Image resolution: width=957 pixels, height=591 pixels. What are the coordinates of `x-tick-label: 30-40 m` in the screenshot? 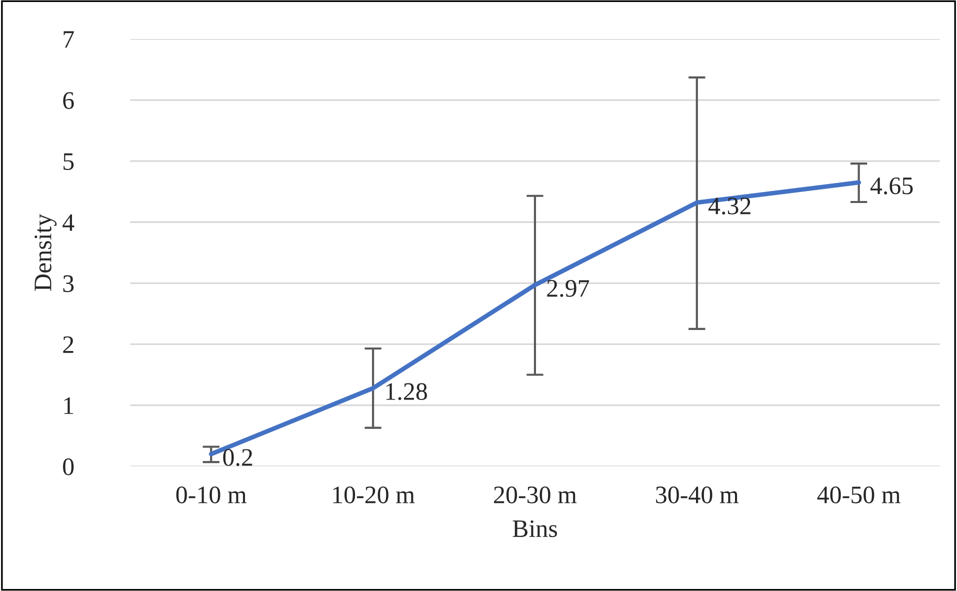 It's located at (697, 495).